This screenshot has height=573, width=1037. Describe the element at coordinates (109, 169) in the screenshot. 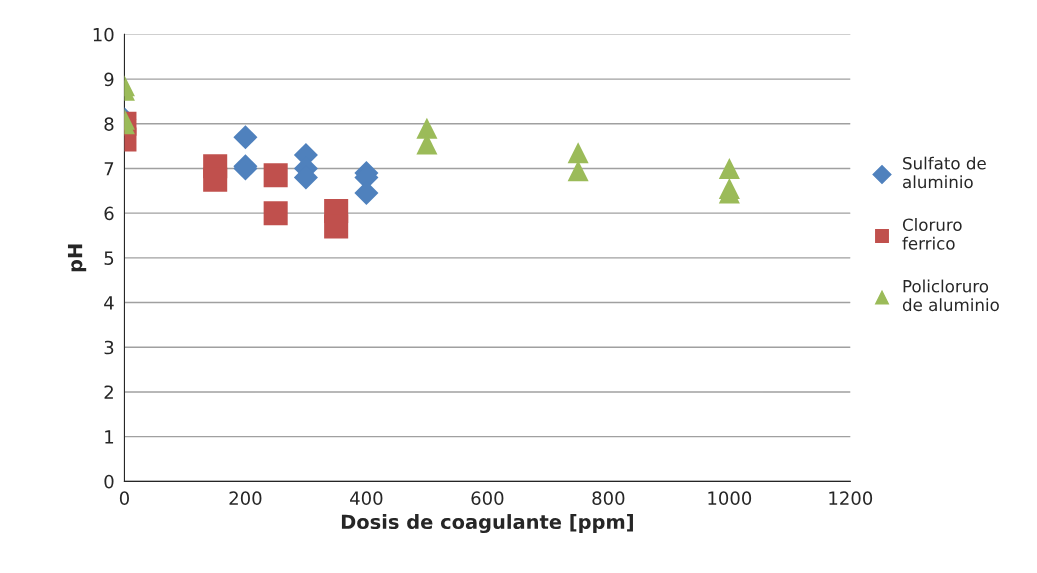

I see `y-tick-label: 7` at that location.